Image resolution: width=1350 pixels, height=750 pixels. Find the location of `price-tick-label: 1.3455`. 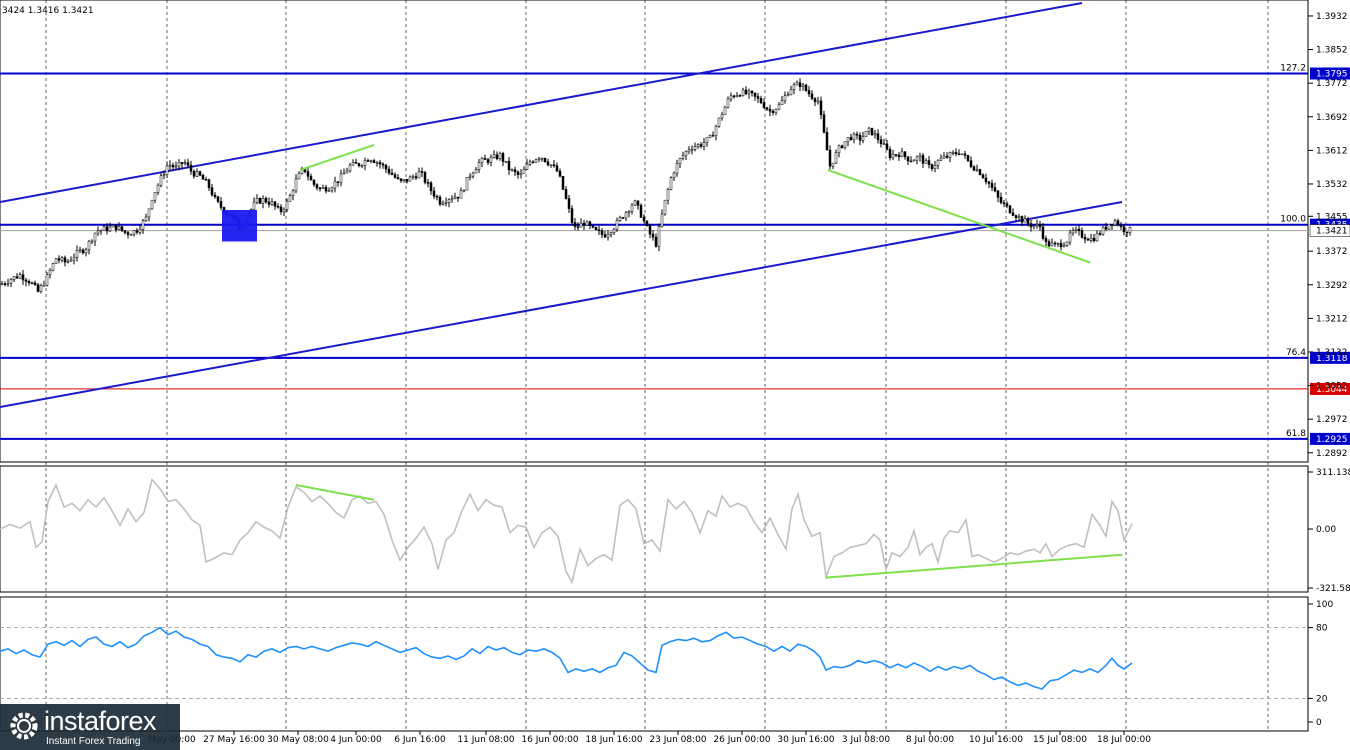

price-tick-label: 1.3455 is located at coordinates (1332, 217).